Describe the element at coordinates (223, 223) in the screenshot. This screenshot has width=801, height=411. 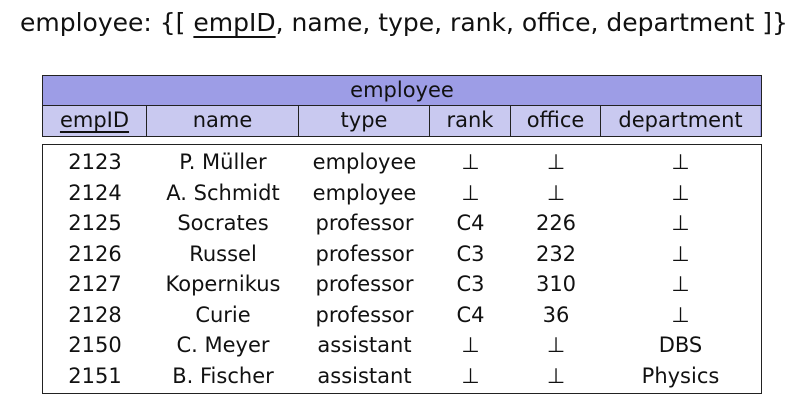
I see `cell-name: Socrates` at that location.